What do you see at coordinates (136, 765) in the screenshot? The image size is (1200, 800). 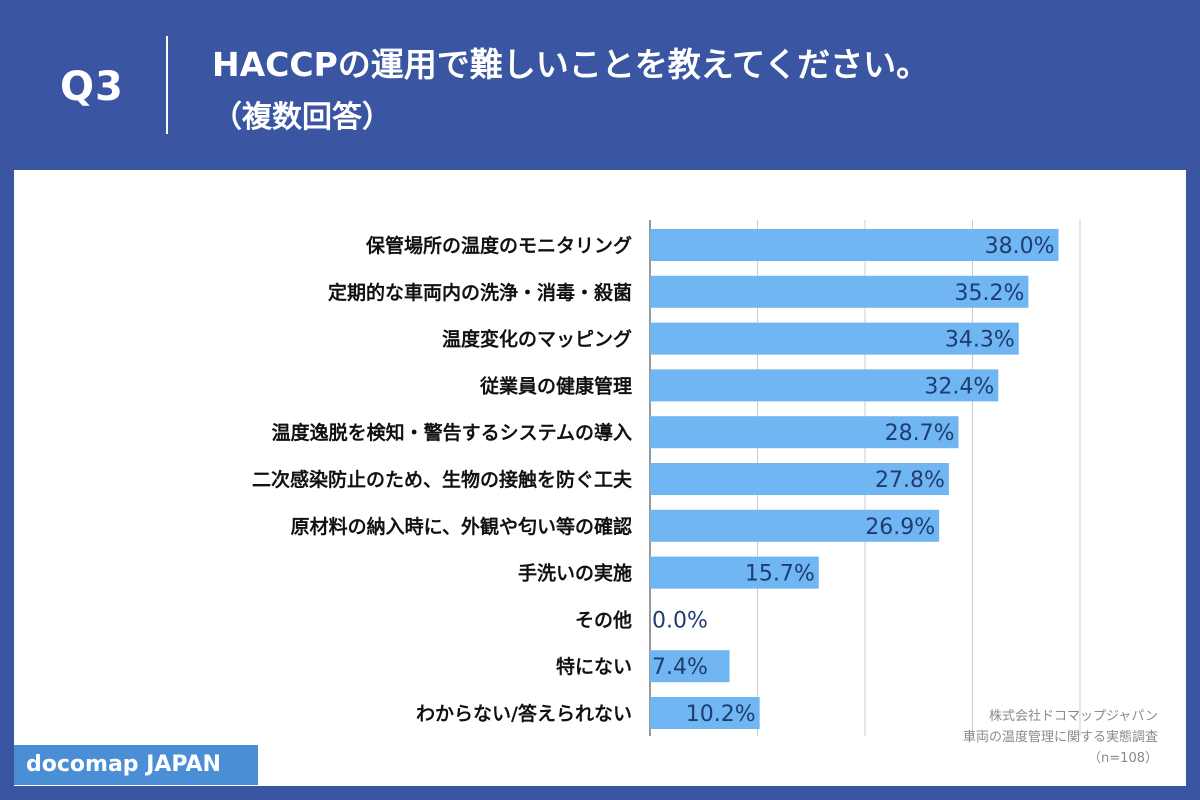 I see `brand-badge: docomap JAPAN` at bounding box center [136, 765].